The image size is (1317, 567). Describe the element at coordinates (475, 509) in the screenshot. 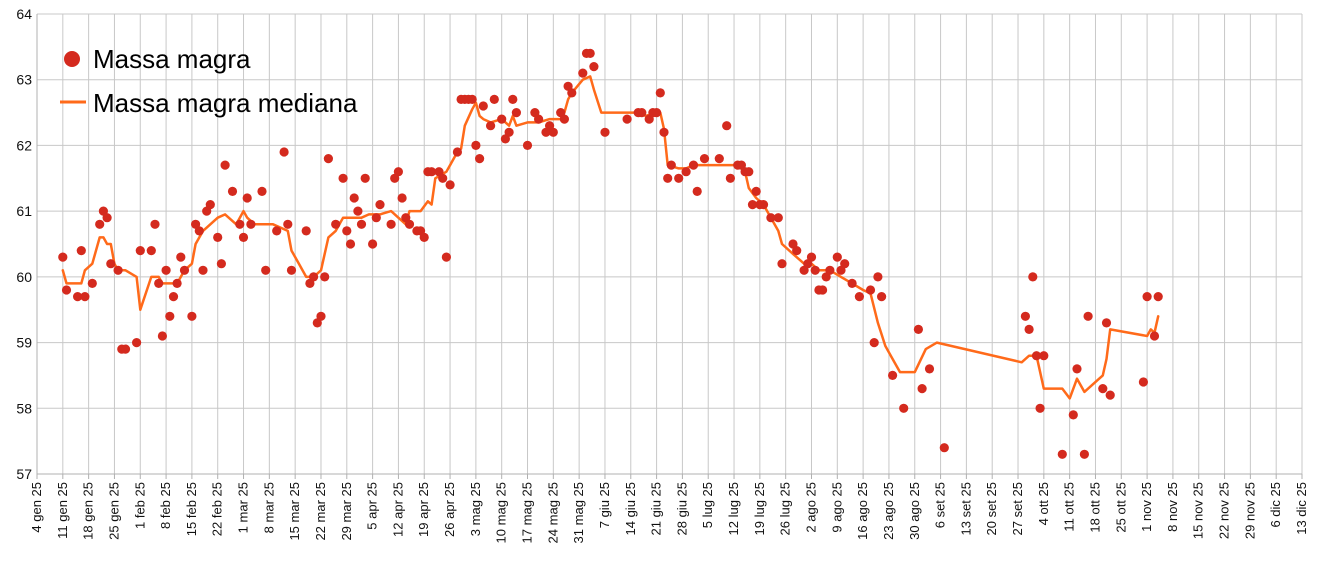

I see `x-tick-label: 3 mag 25` at that location.